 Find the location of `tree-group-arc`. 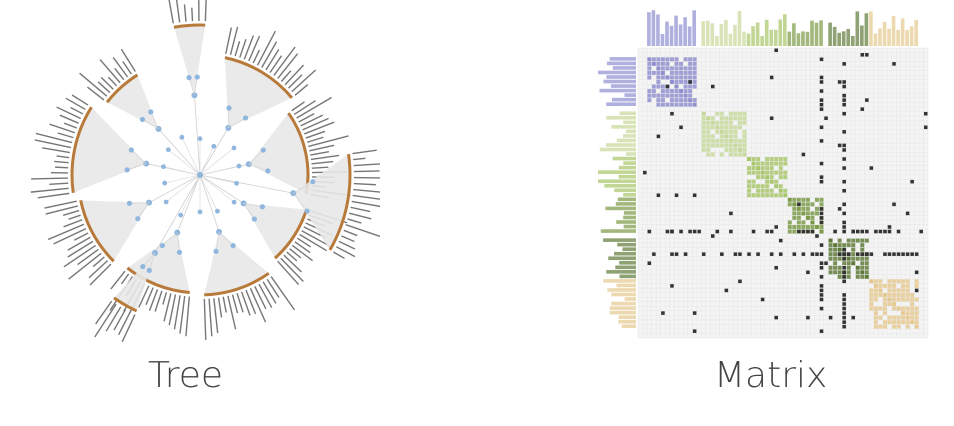

tree-group-arc is located at coordinates (189, 26).